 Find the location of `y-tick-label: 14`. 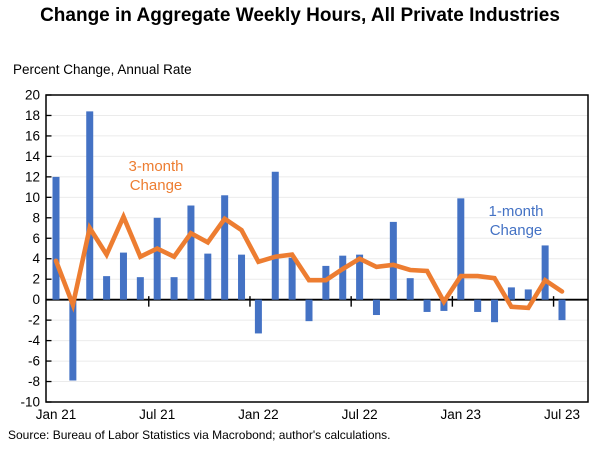

y-tick-label: 14 is located at coordinates (33, 156).